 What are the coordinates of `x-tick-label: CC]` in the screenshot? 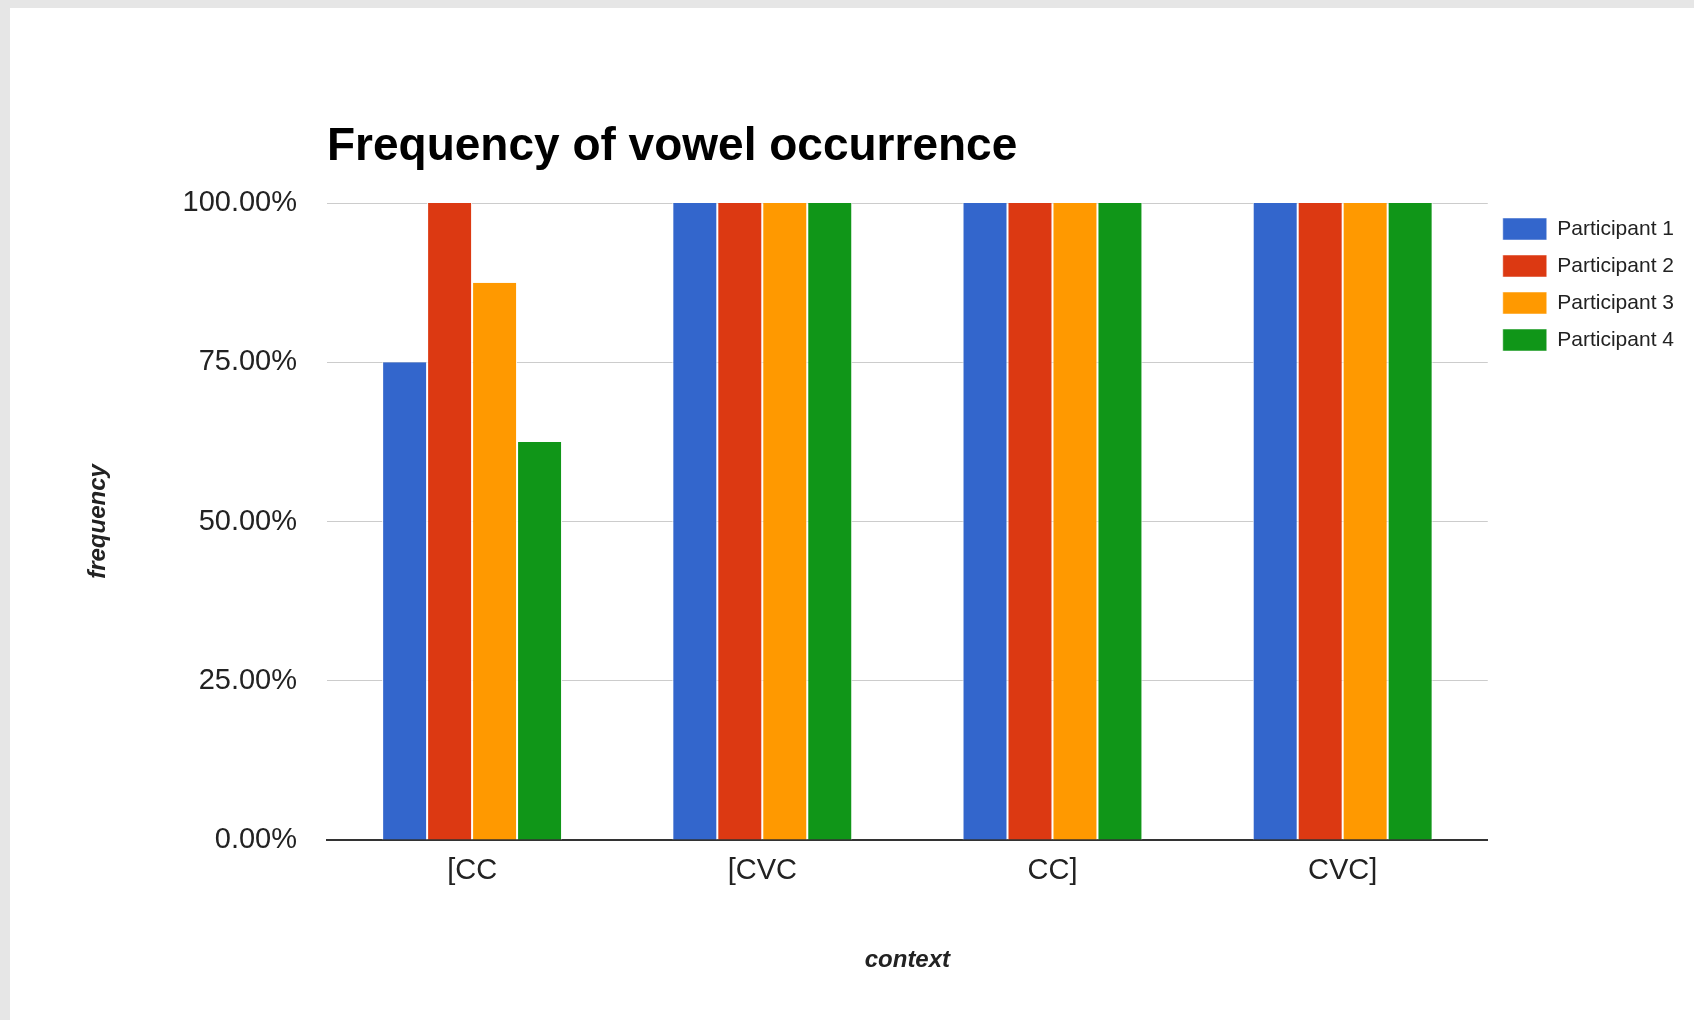 It's located at (1052, 869).